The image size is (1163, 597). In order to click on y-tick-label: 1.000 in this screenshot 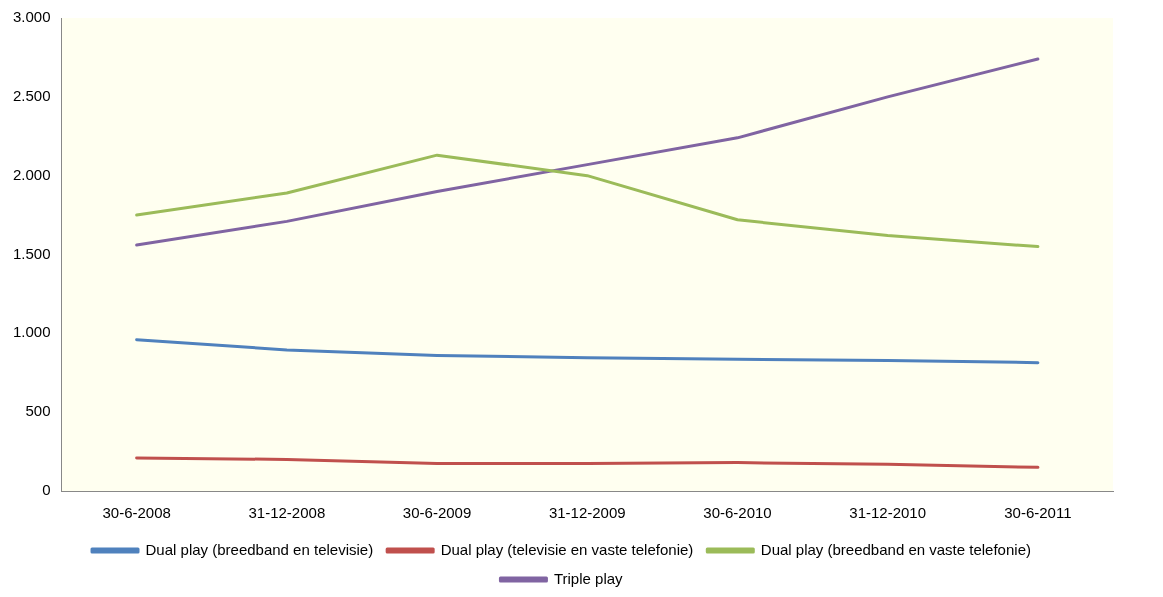, I will do `click(31, 332)`.